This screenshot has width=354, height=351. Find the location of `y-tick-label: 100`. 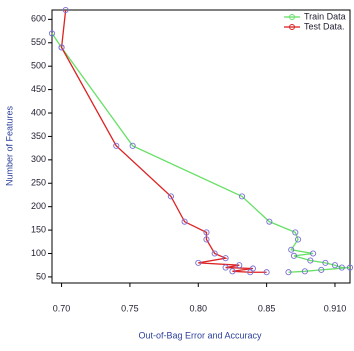

y-tick-label: 100 is located at coordinates (38, 253).